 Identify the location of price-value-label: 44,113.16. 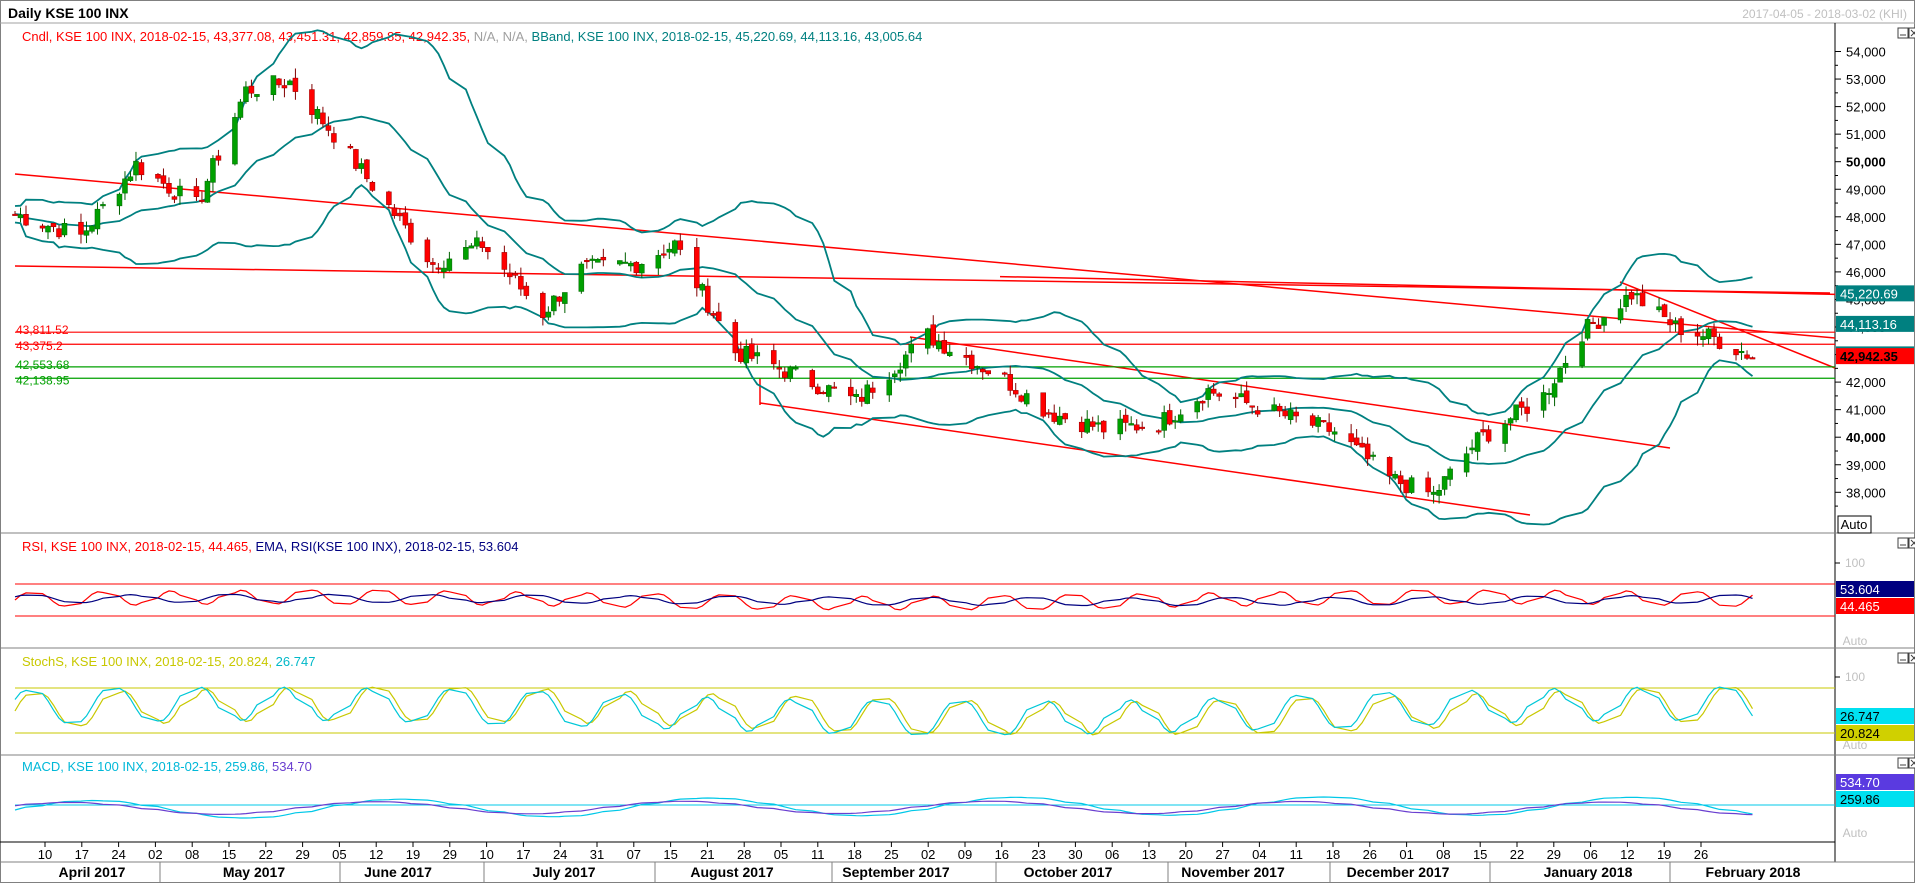
(1868, 324).